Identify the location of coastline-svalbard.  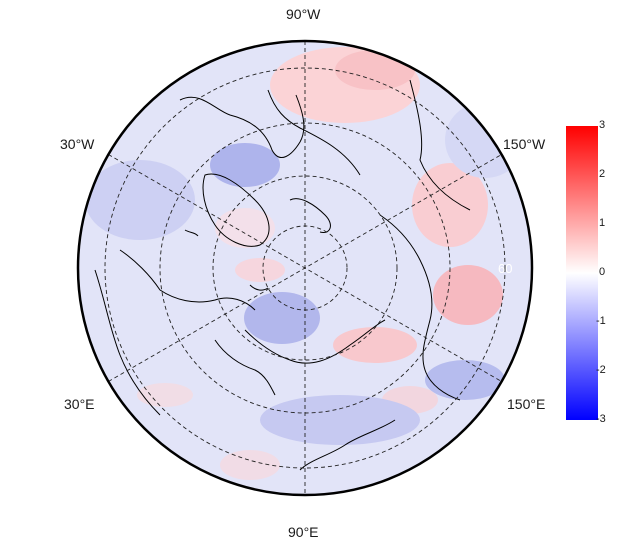
(259, 287).